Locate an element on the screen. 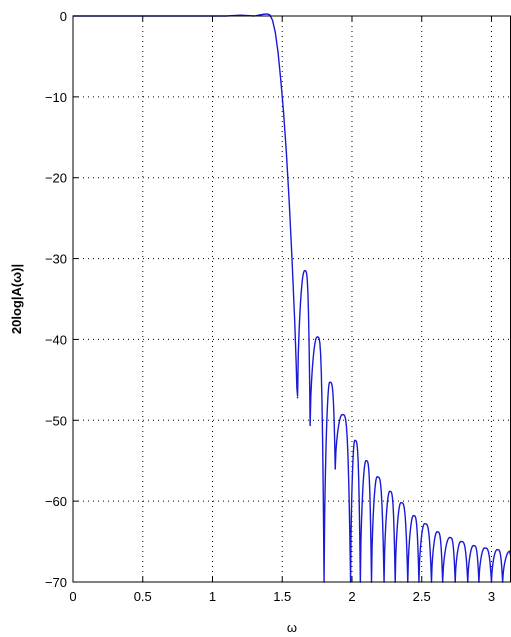 The image size is (511, 637). y-tick-label: −30 is located at coordinates (56, 259).